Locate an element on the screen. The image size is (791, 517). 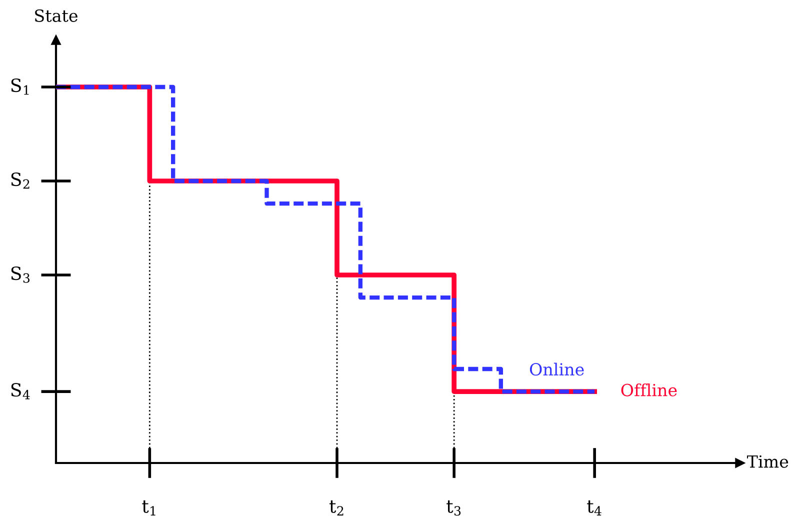
text: S$_{2}$ is located at coordinates (20, 180).